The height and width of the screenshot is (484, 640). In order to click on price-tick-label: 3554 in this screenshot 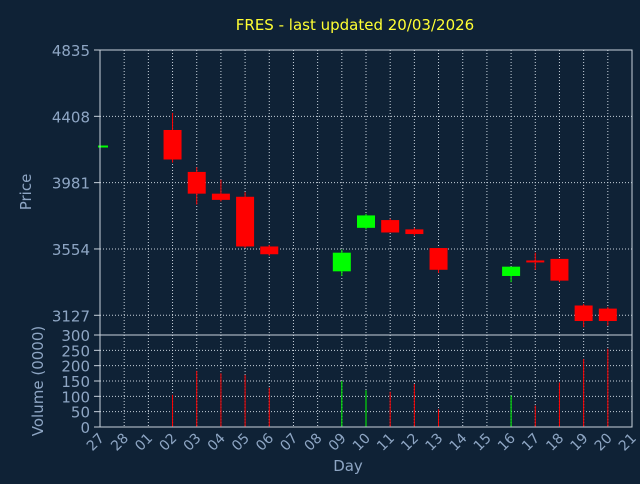, I will do `click(71, 250)`.